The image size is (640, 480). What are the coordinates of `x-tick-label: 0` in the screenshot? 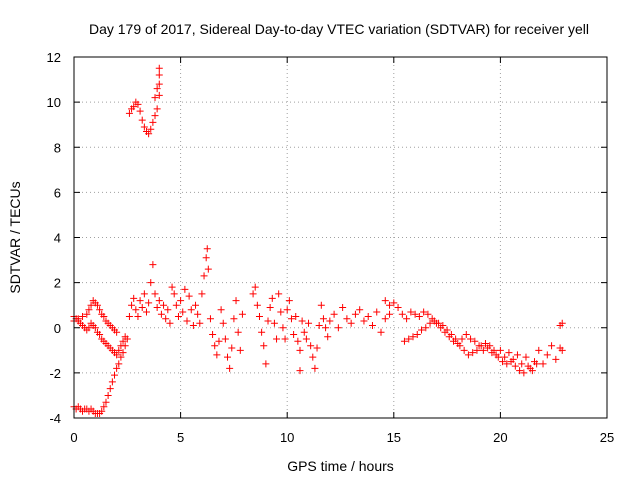 It's located at (73, 437).